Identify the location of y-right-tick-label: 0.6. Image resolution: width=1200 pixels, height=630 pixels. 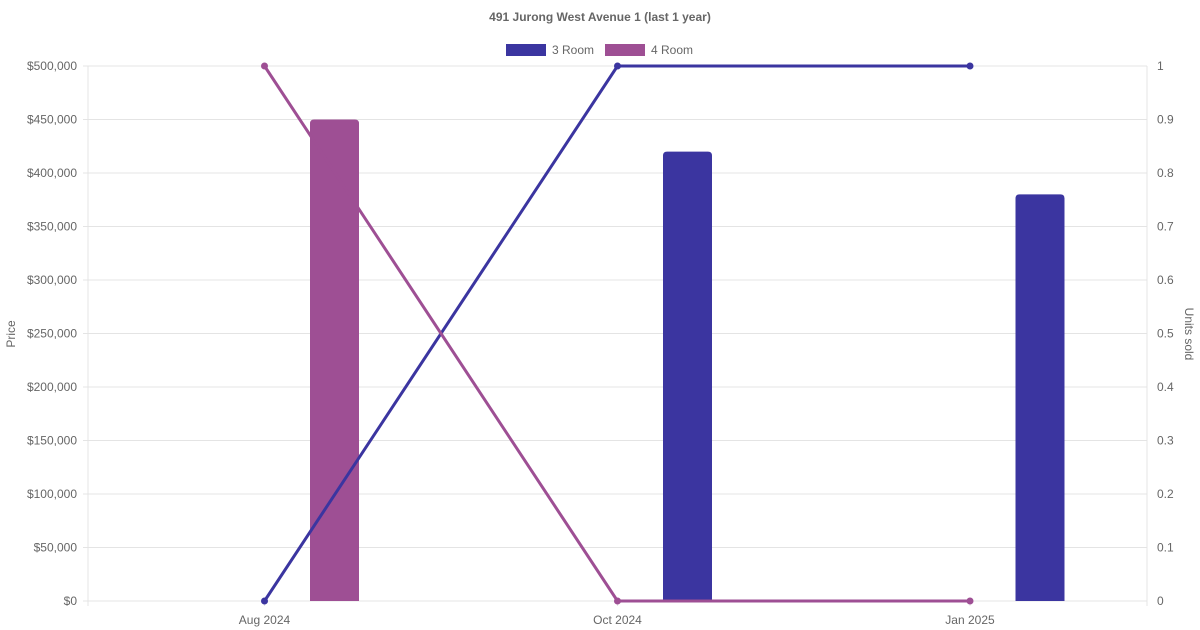
(1165, 280).